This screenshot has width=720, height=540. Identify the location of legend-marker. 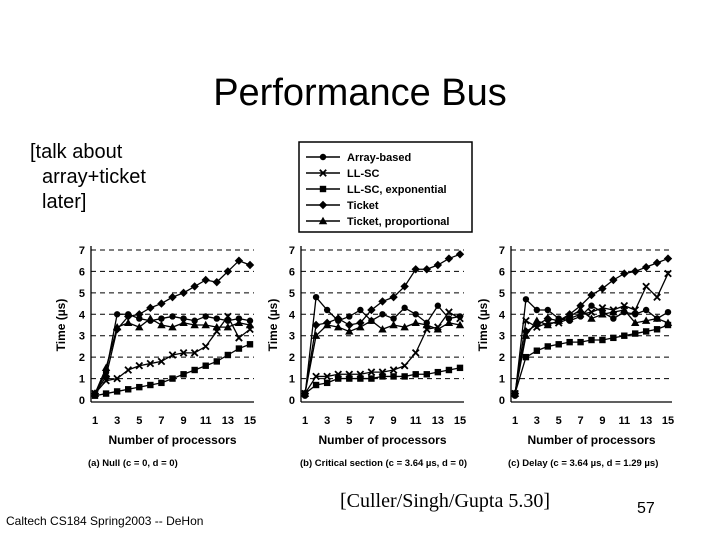
(323, 220).